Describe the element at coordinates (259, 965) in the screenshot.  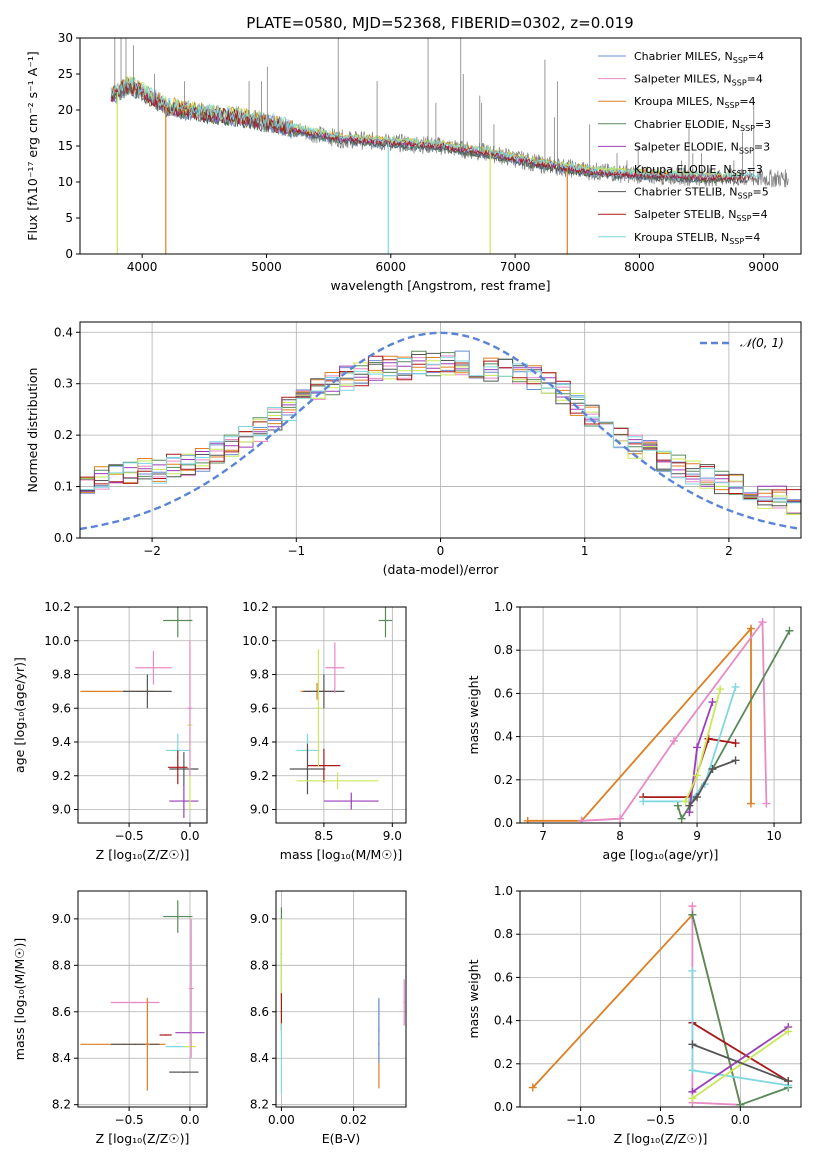
I see `y-tick-label: 8.8` at that location.